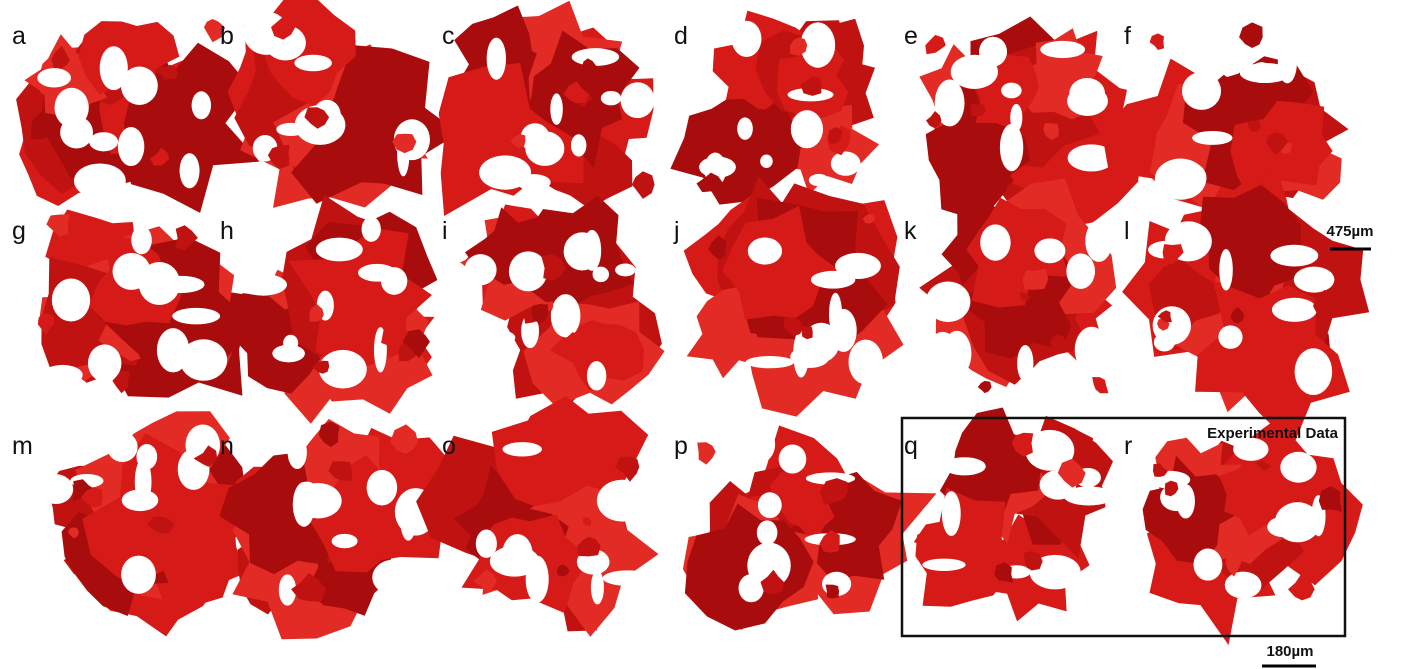  Describe the element at coordinates (227, 446) in the screenshot. I see `panel-label: n` at that location.